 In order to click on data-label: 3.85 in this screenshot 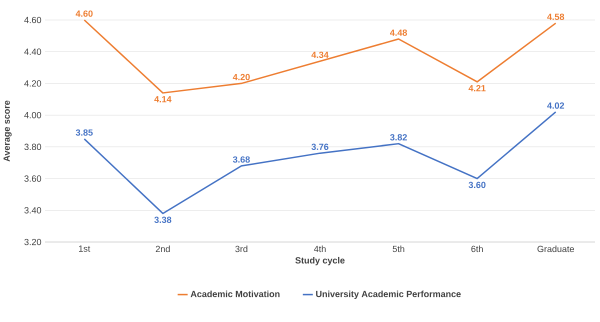, I will do `click(84, 132)`.